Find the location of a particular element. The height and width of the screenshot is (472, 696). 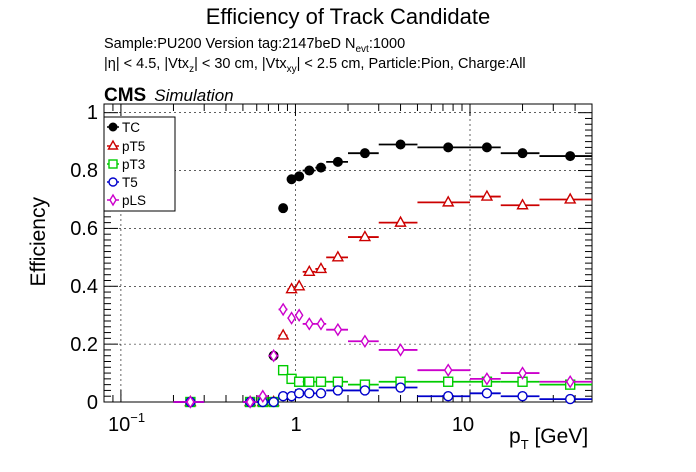

series-pt3 is located at coordinates (382, 386).